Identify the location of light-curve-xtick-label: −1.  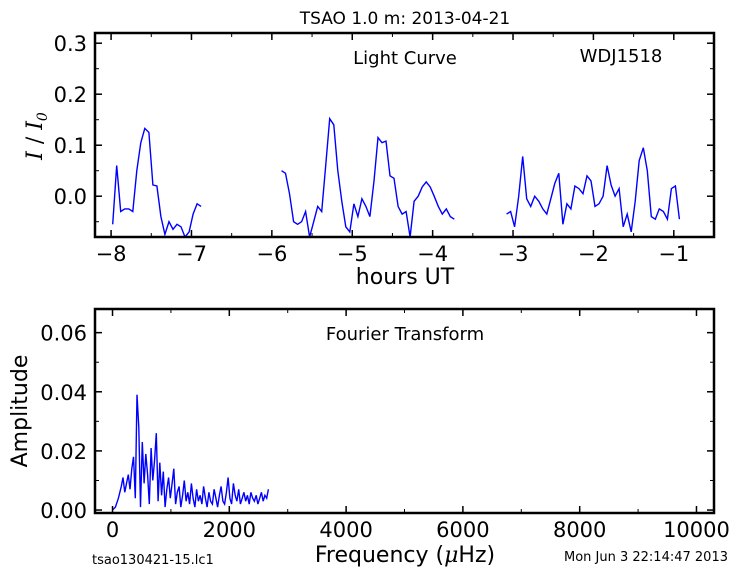
(673, 254).